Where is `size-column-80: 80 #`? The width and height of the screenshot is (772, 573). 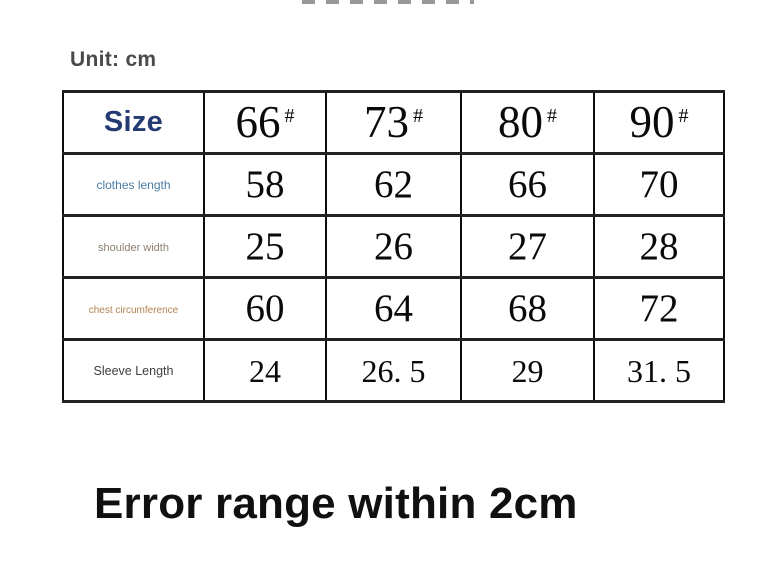 size-column-80: 80 # is located at coordinates (527, 122).